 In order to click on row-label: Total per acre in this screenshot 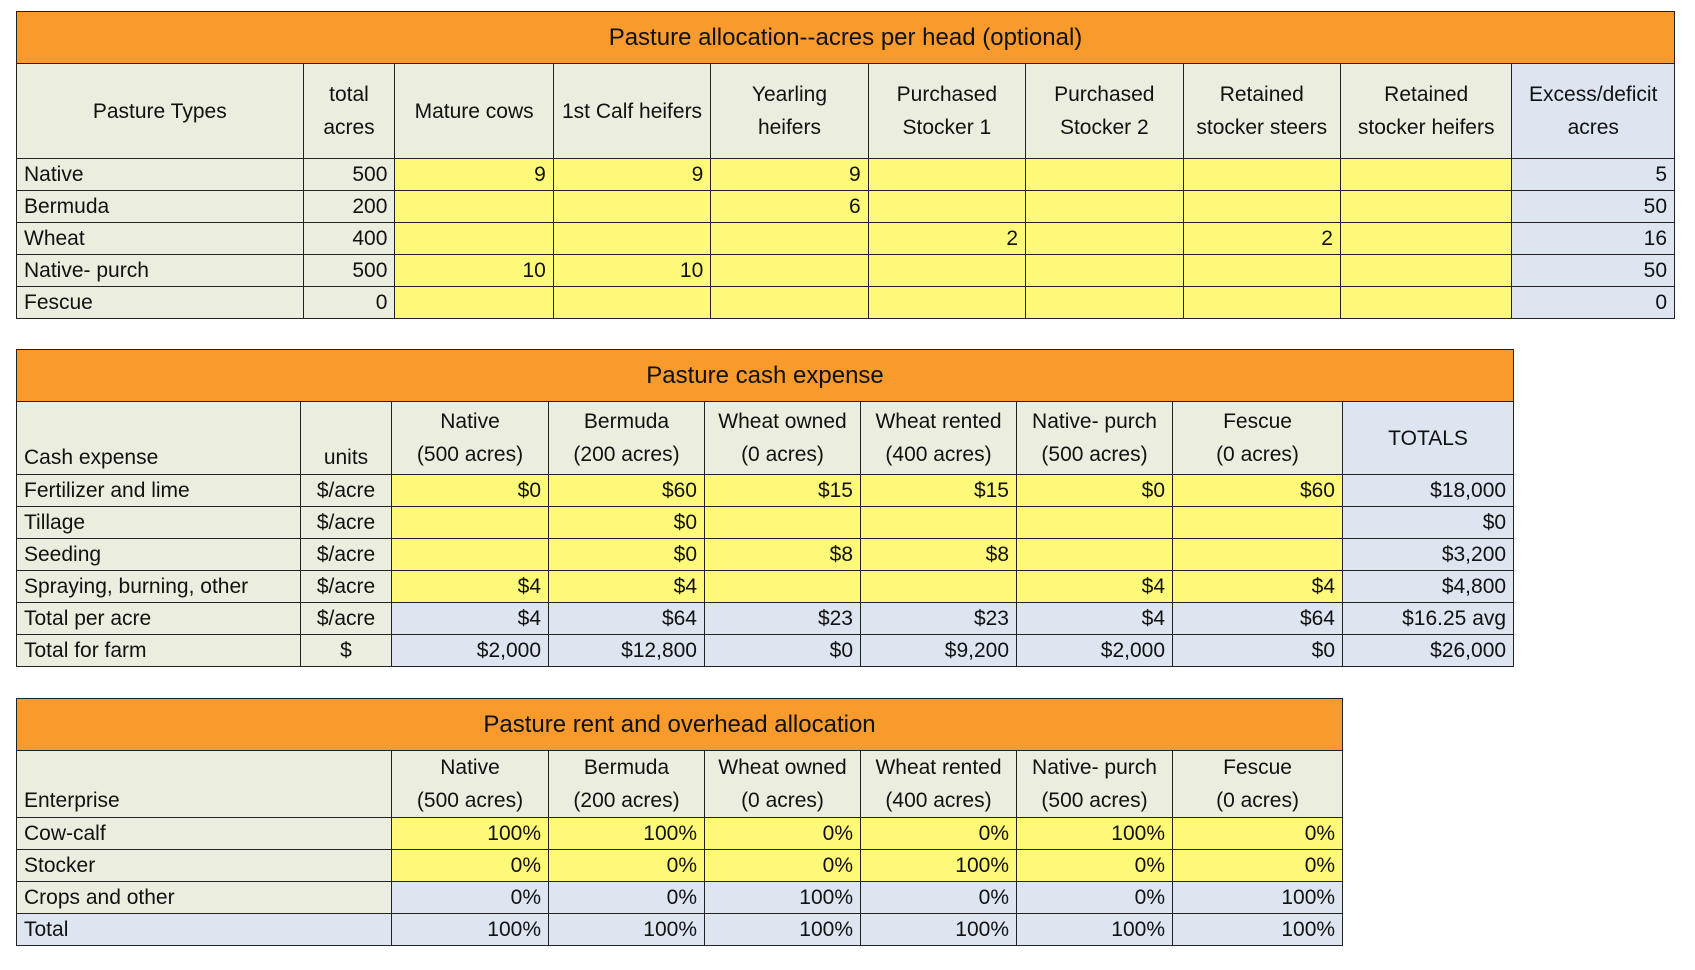, I will do `click(158, 618)`.